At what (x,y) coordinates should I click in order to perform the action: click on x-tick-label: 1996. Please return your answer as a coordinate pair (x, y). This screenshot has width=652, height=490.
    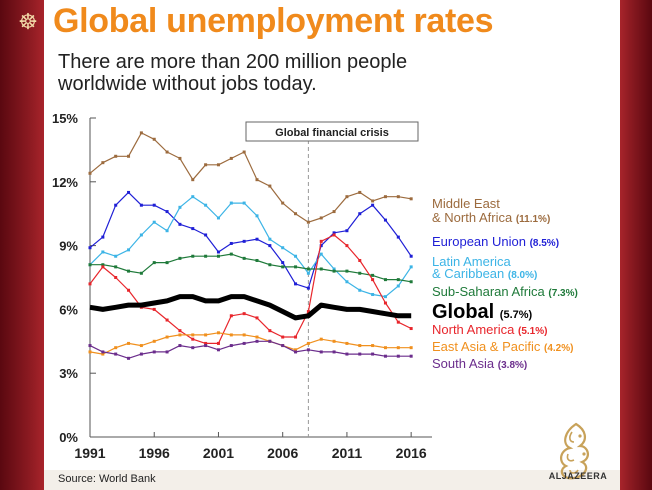
    Looking at the image, I should click on (154, 453).